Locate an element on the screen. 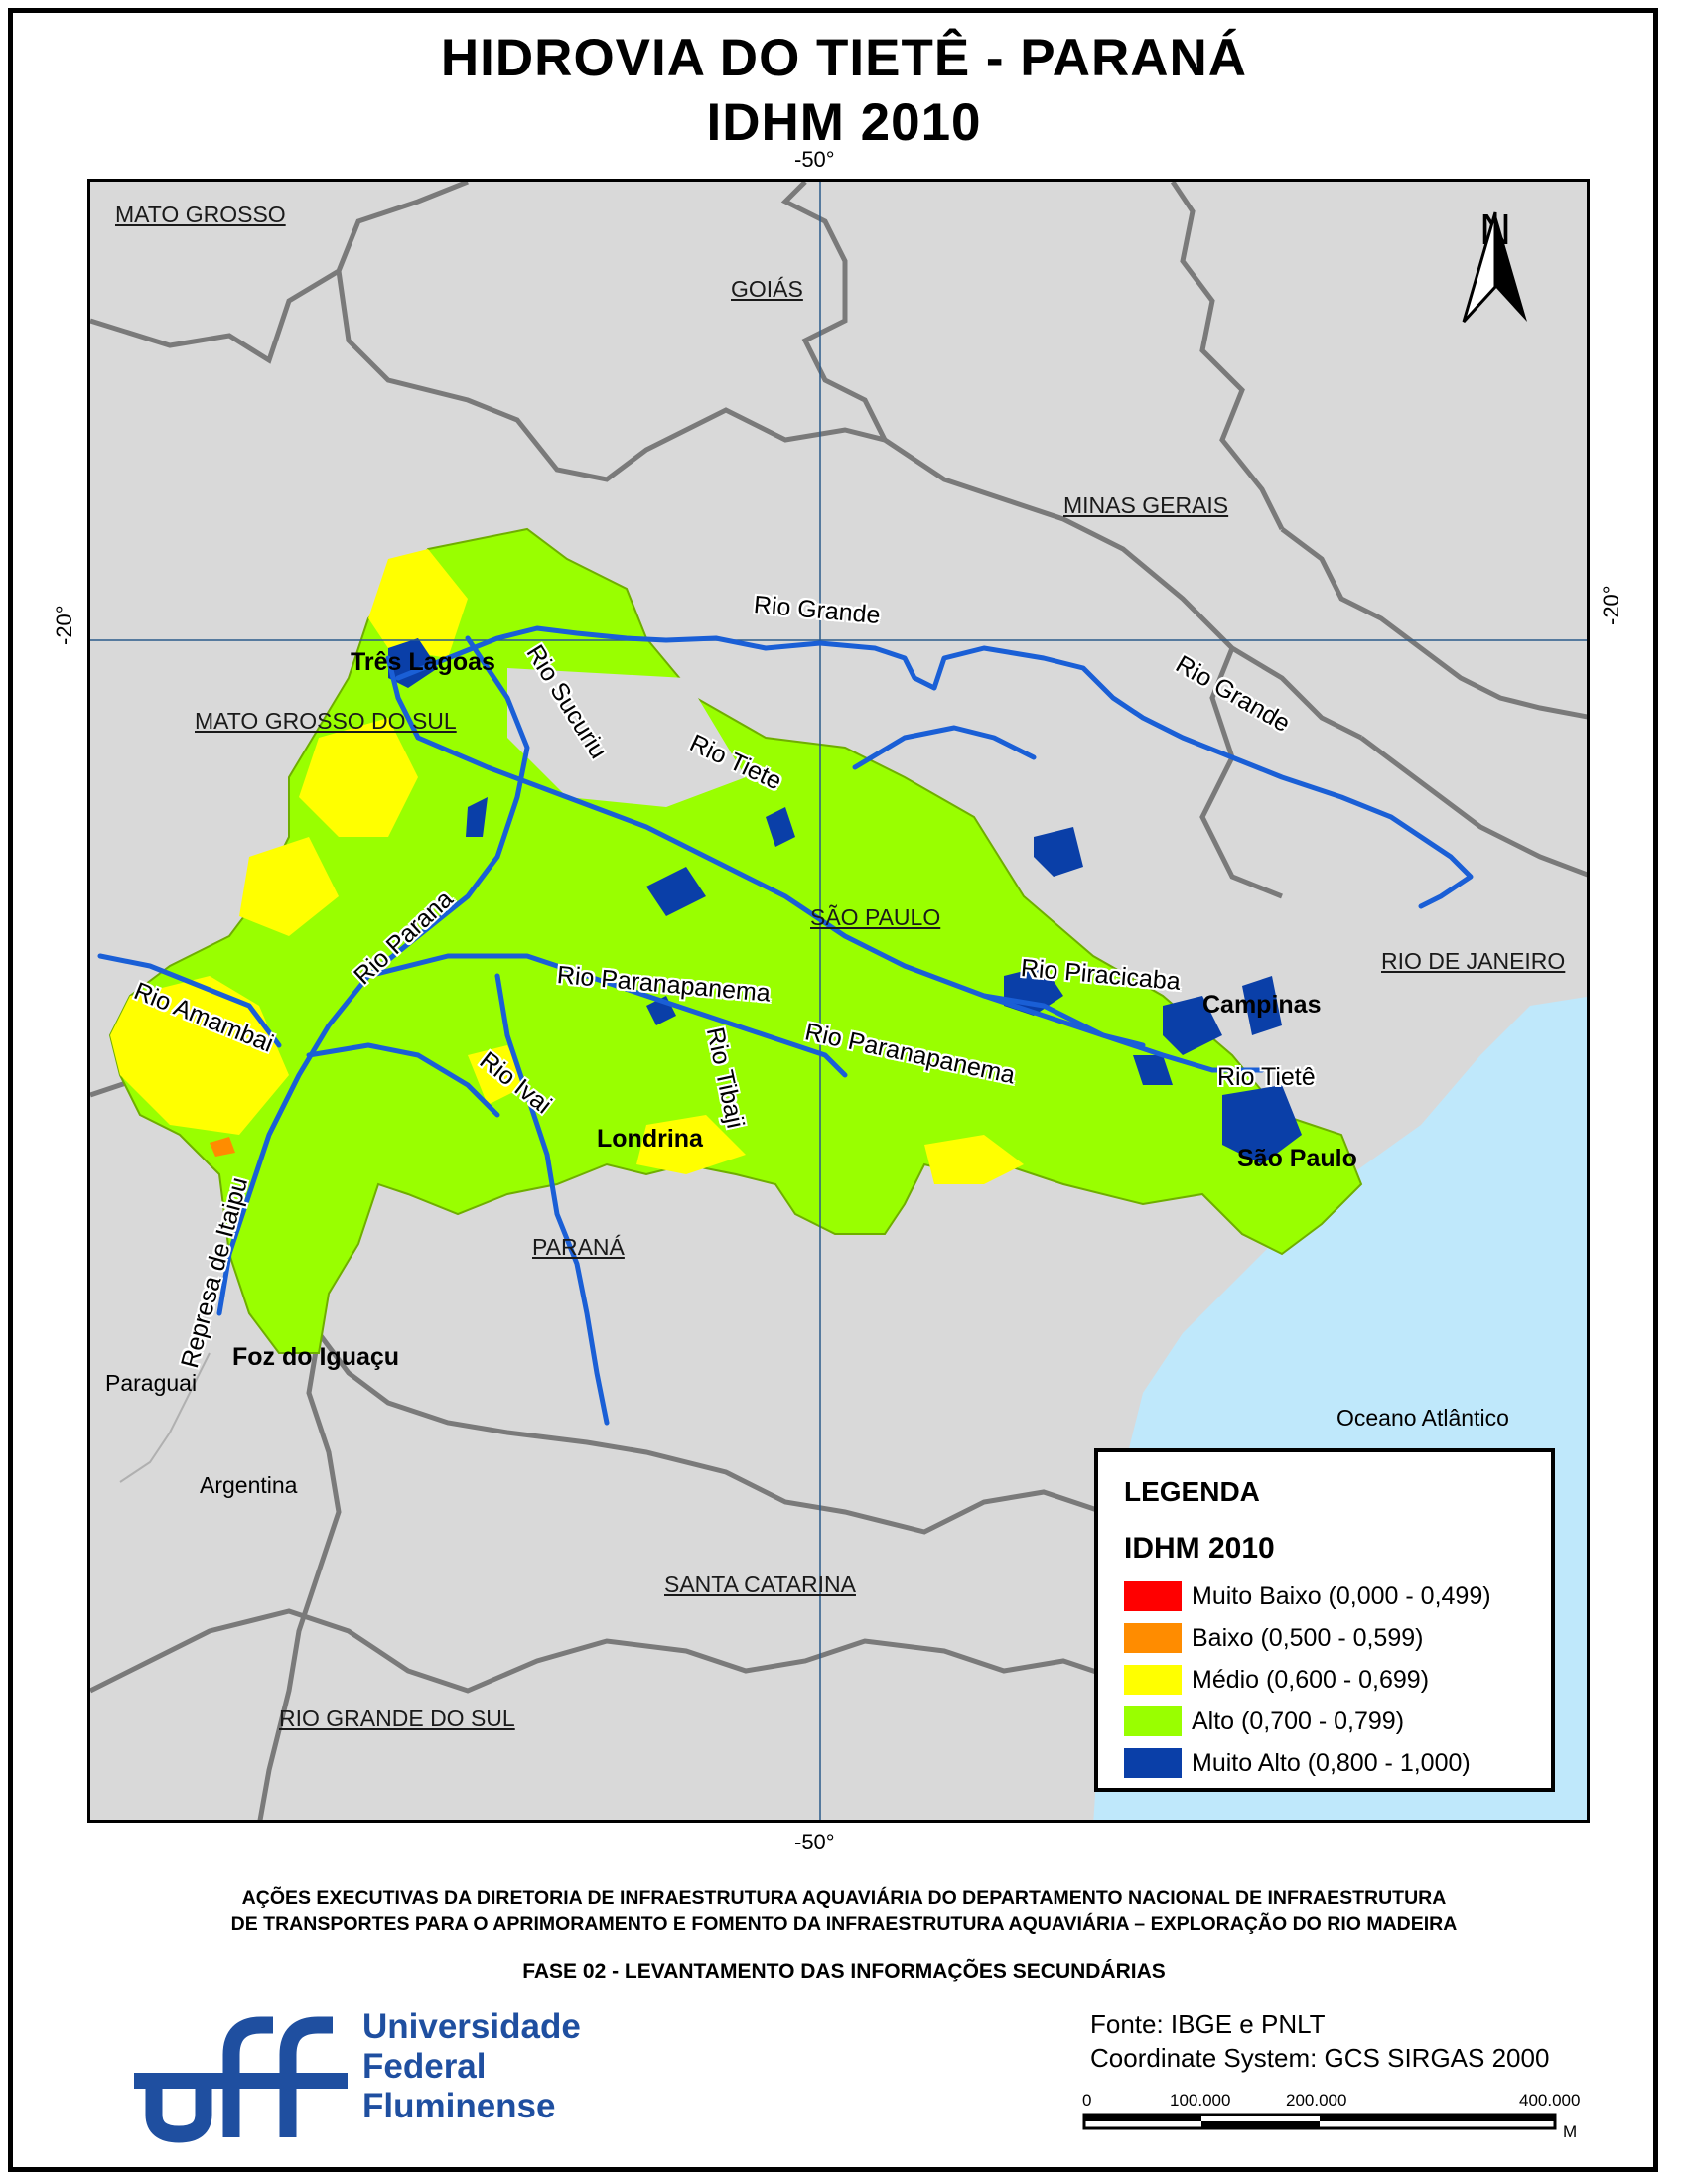 This screenshot has height=2184, width=1688. state-label-rio-de-janeiro: RIO DE JANEIRO is located at coordinates (1473, 961).